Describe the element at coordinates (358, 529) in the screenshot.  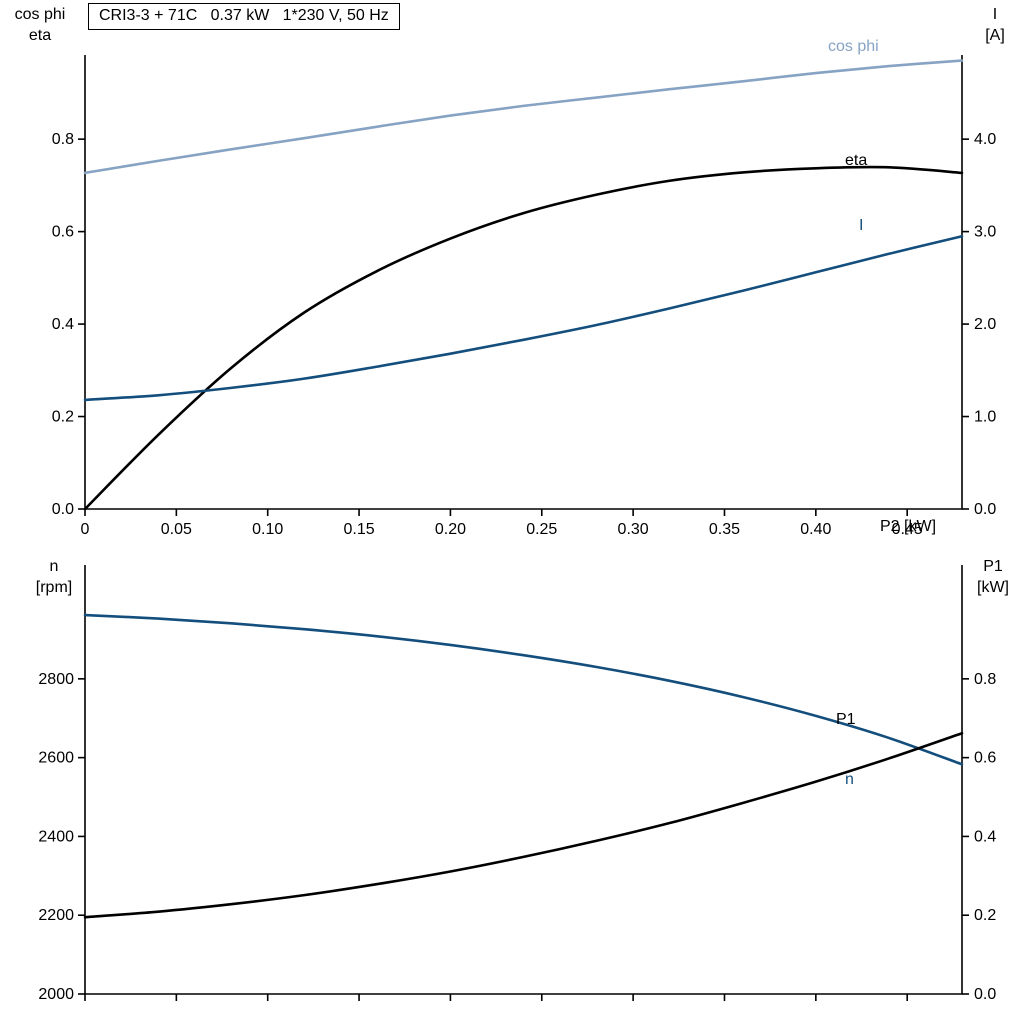
I see `x-tick-label: 0.15` at that location.